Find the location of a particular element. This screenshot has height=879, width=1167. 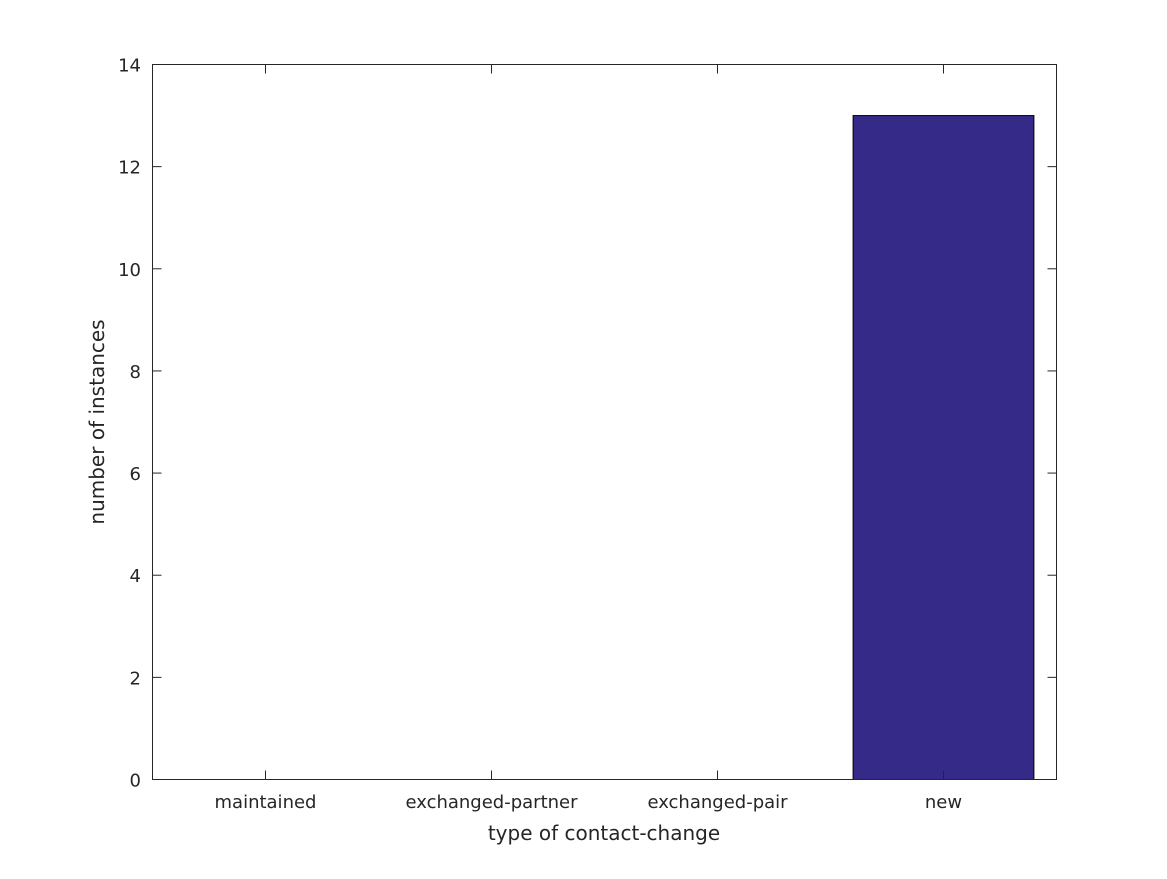

y-axis-label: number of instances is located at coordinates (97, 421).